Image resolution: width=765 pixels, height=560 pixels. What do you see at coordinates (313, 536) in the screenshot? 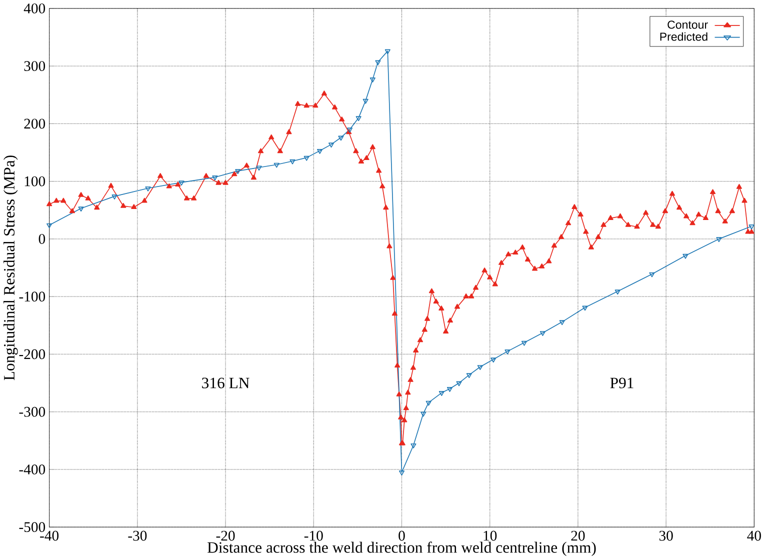
I see `x-tick-label: -10` at bounding box center [313, 536].